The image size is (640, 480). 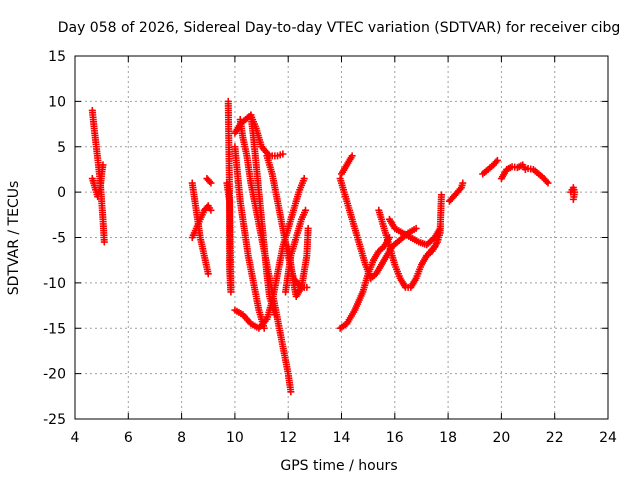 I want to click on y-tick-label: 10, so click(x=57, y=102).